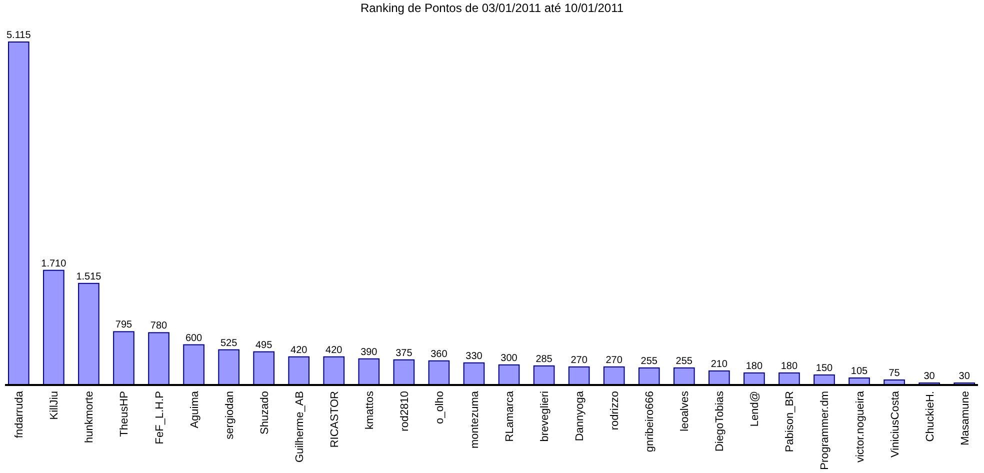 The image size is (984, 473). Describe the element at coordinates (370, 410) in the screenshot. I see `x-tick-label: kmattos` at that location.